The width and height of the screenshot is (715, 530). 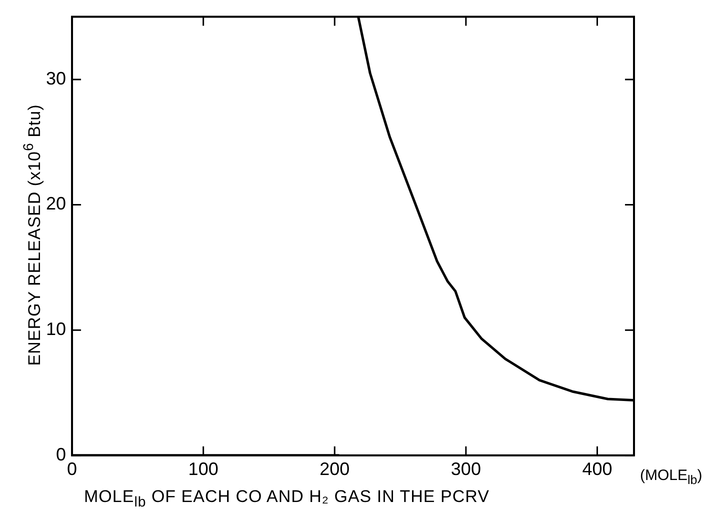 I want to click on y-tick-label: 0, so click(x=61, y=454).